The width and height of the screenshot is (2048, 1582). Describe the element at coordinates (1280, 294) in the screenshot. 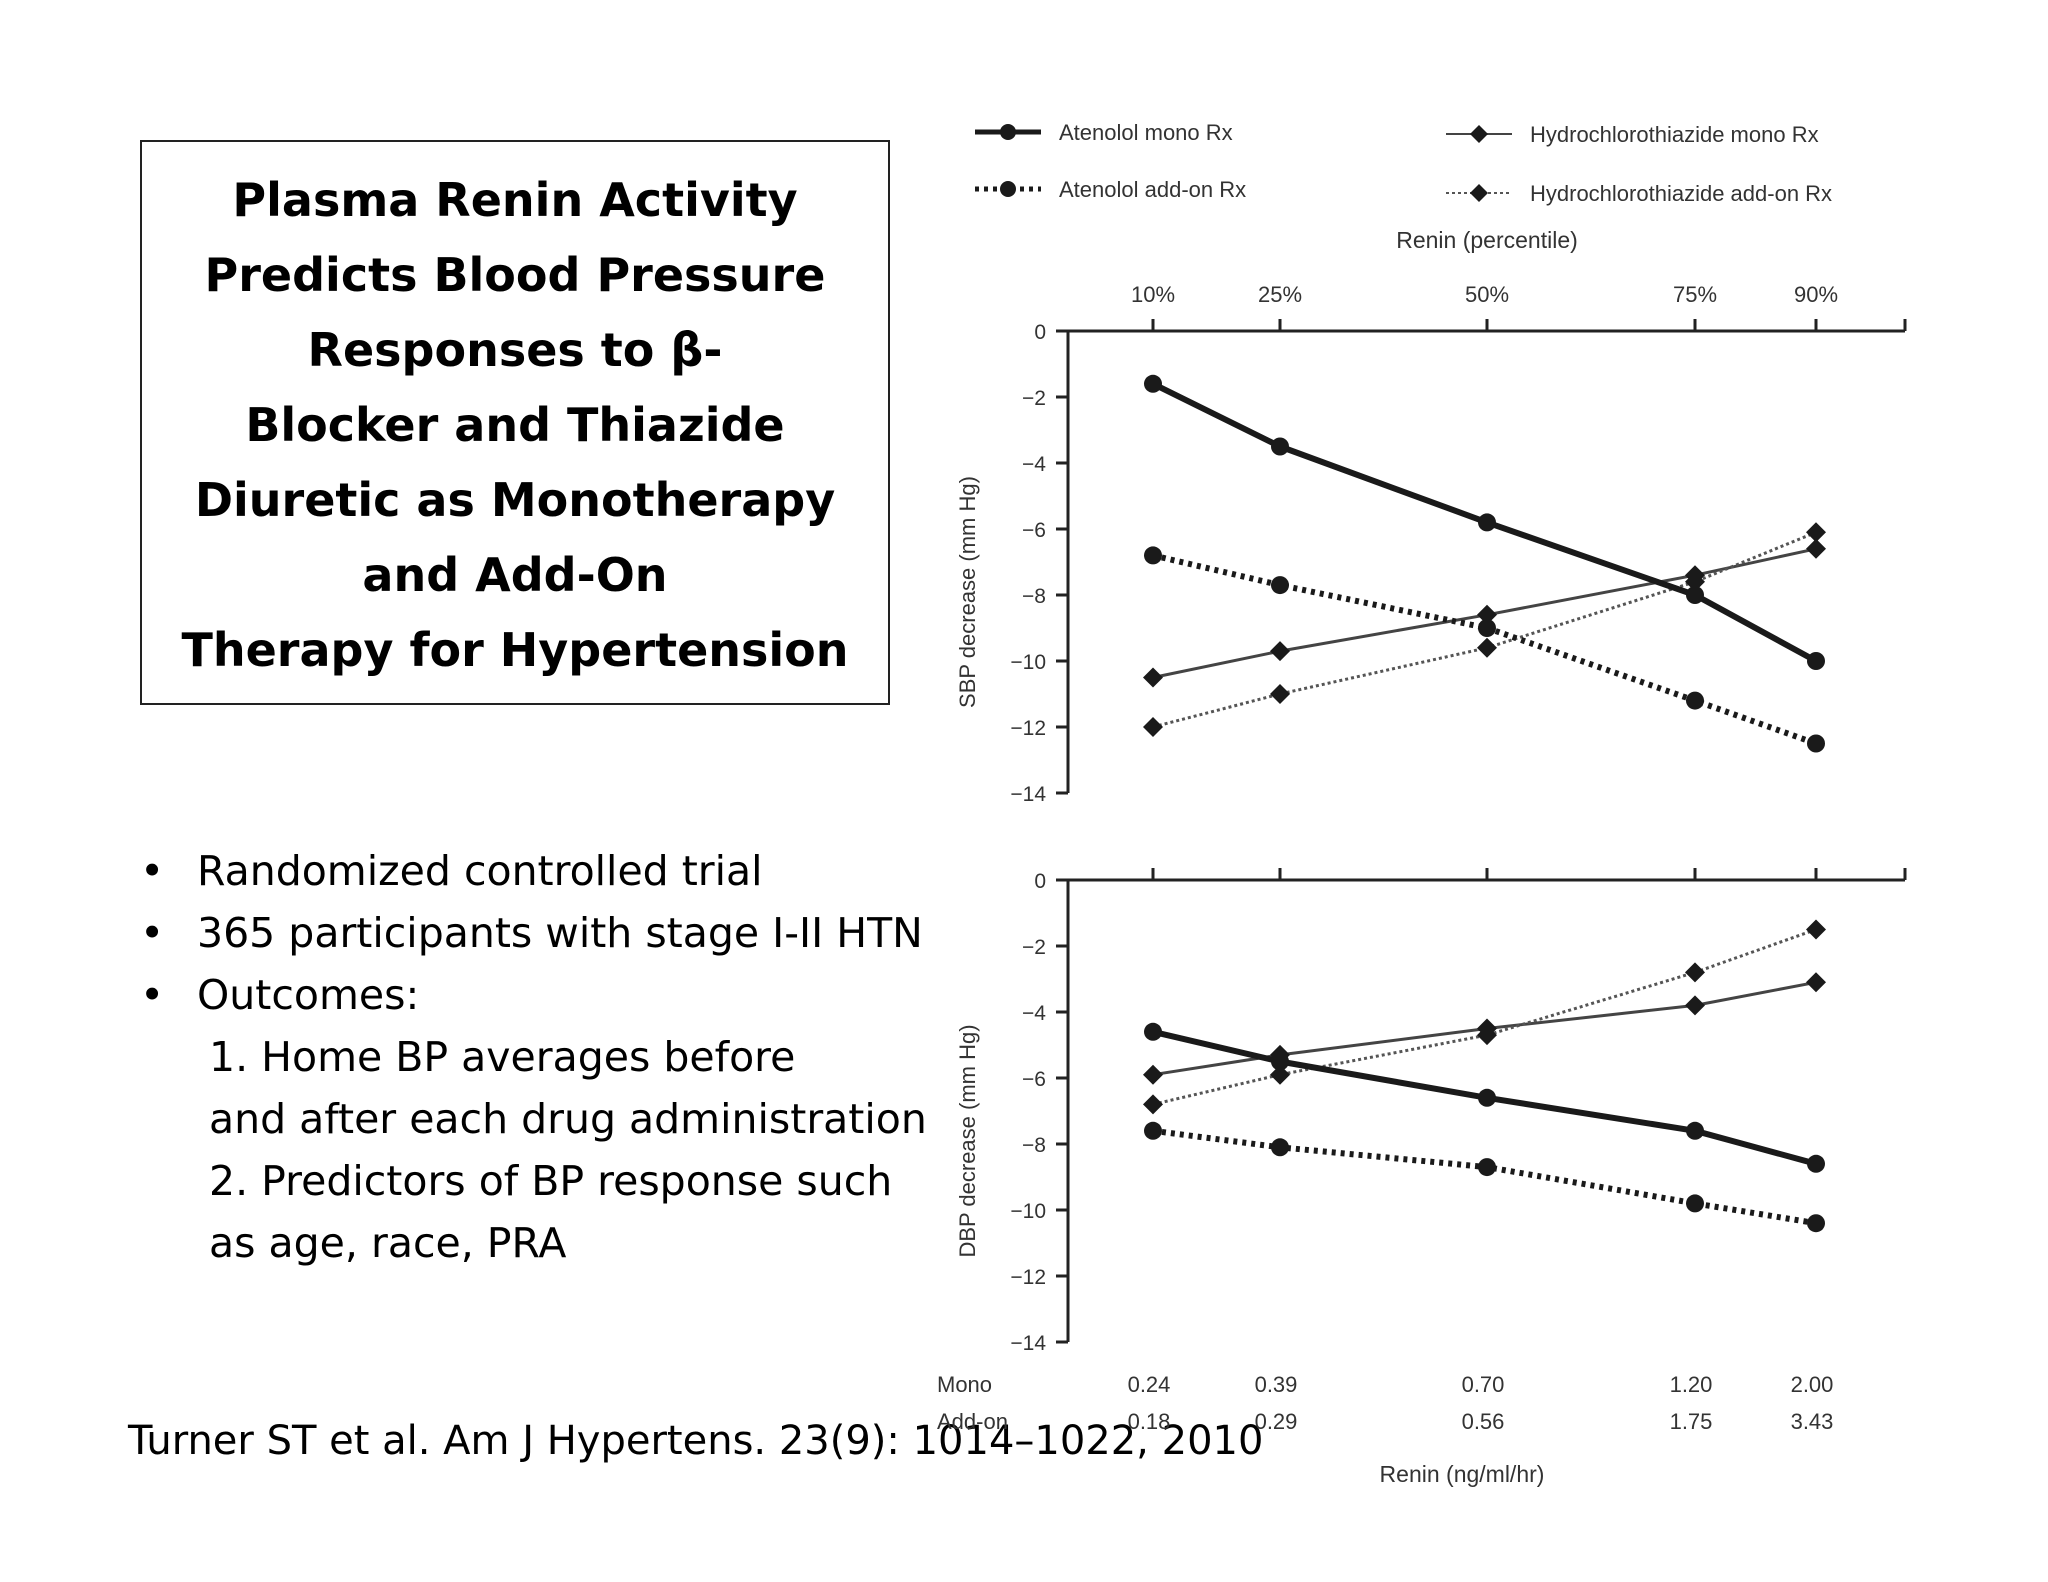

I see `top-tick-label: 25%` at that location.